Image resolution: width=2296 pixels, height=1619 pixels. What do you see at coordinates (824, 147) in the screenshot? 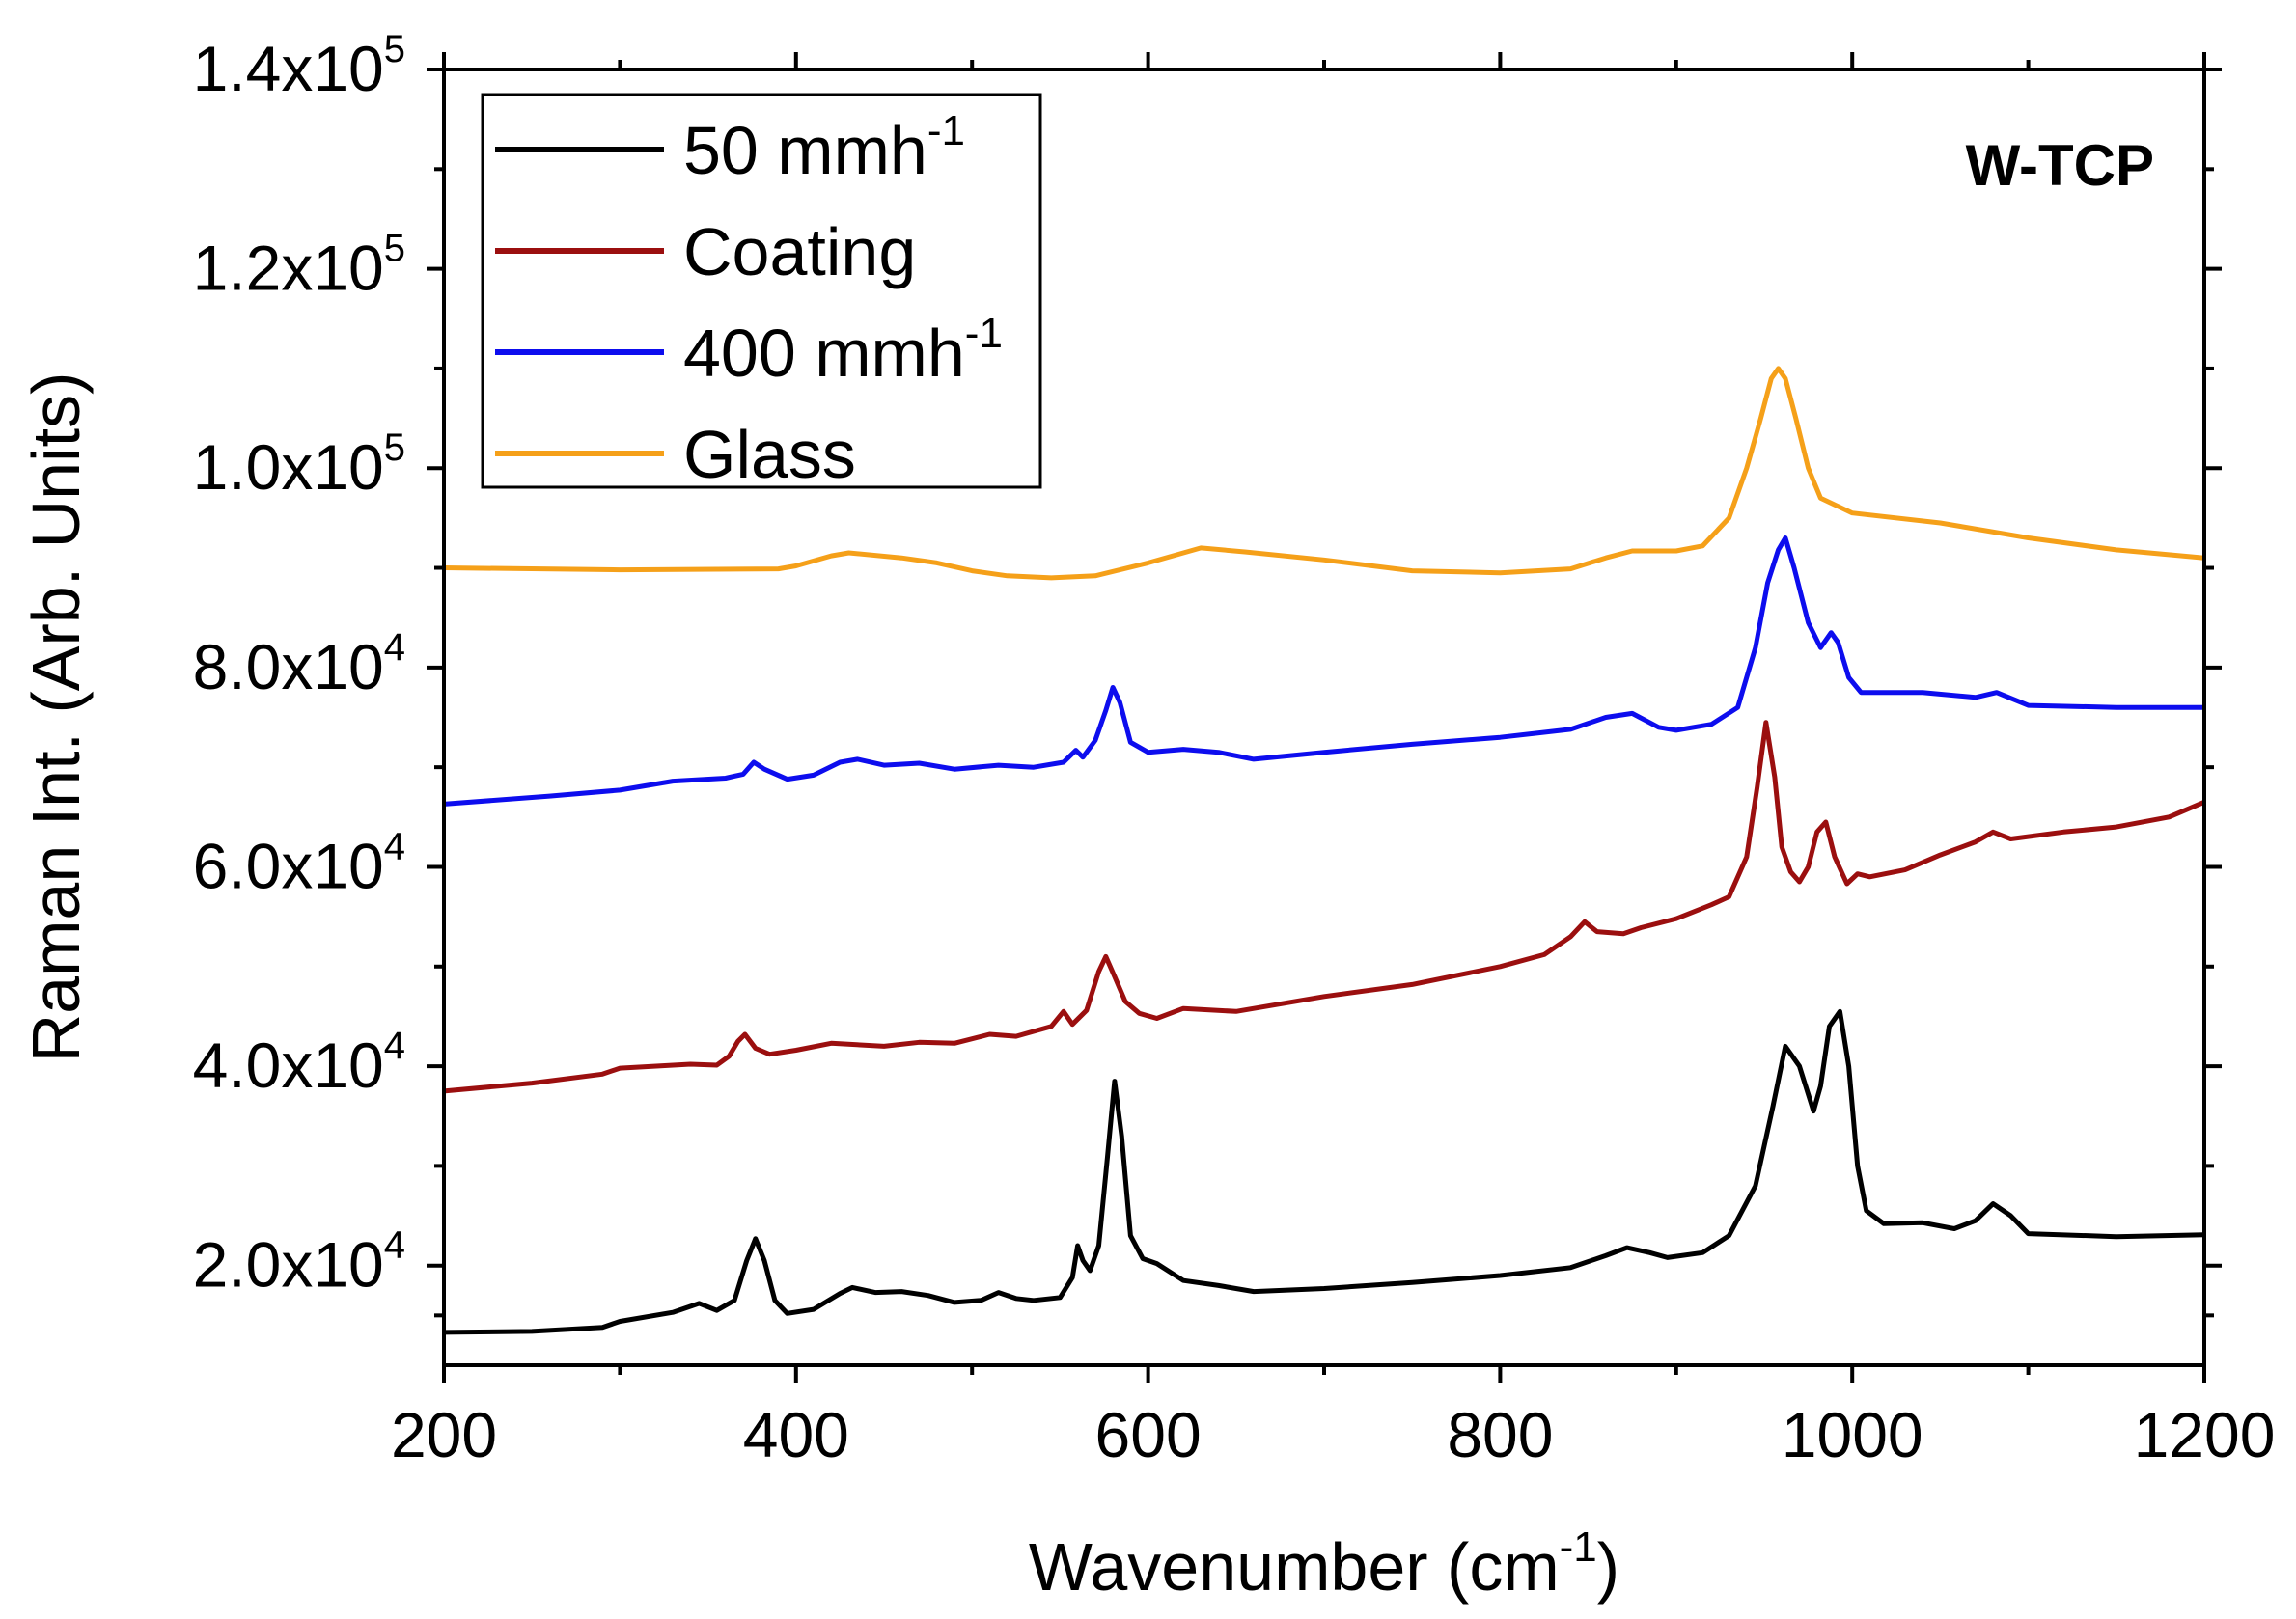
I see `legend-label: 50 mmh-1` at bounding box center [824, 147].